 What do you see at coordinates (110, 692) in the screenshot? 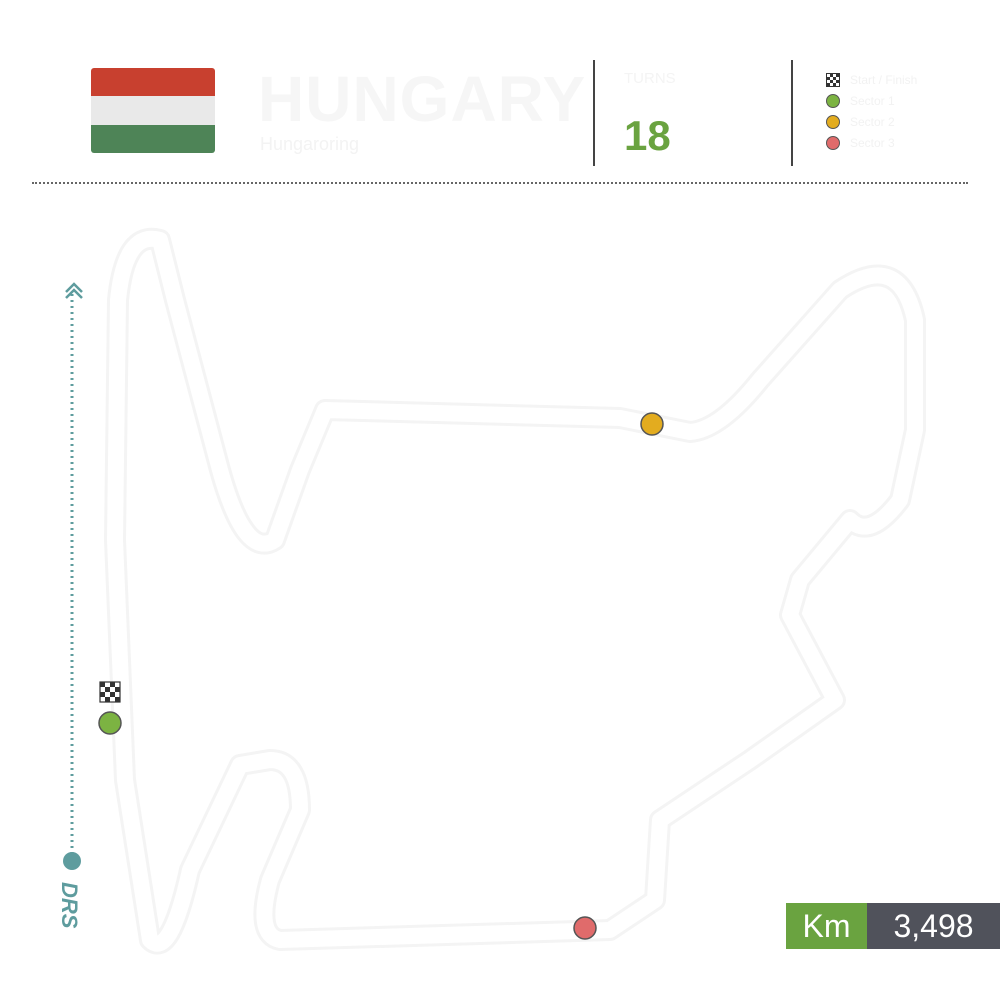
I see `start-finish-checkered-icon` at bounding box center [110, 692].